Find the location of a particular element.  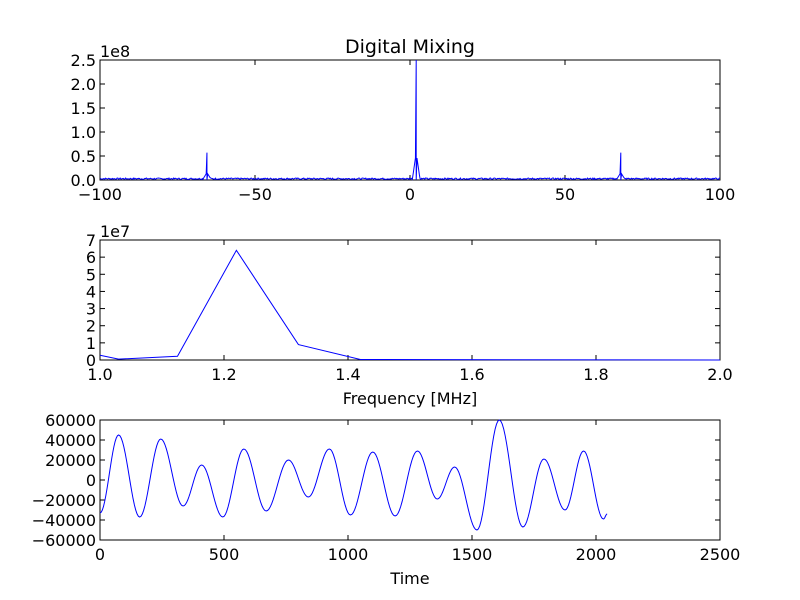

zoom-spectrum-xtick-label: 1.0 is located at coordinates (99, 374).